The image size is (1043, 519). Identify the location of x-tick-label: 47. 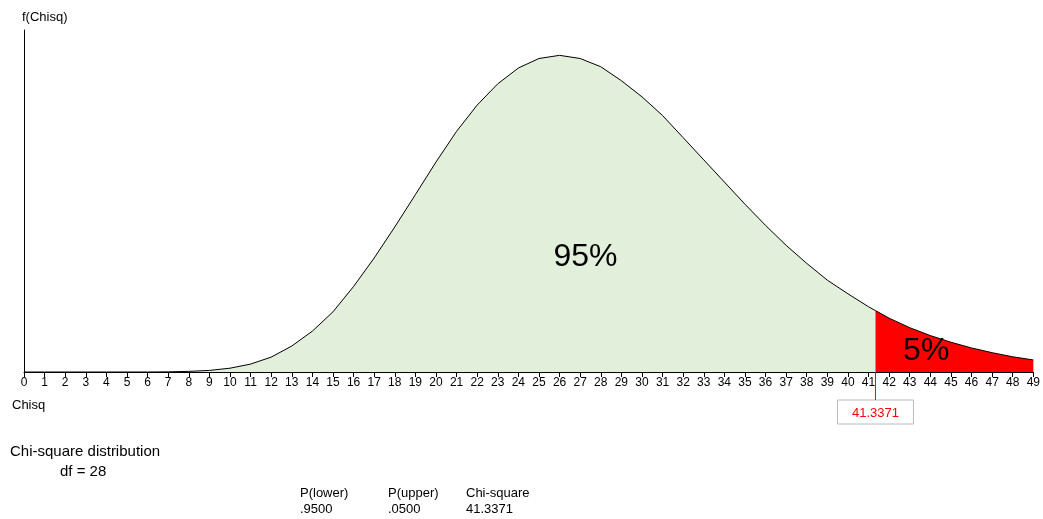
(992, 382).